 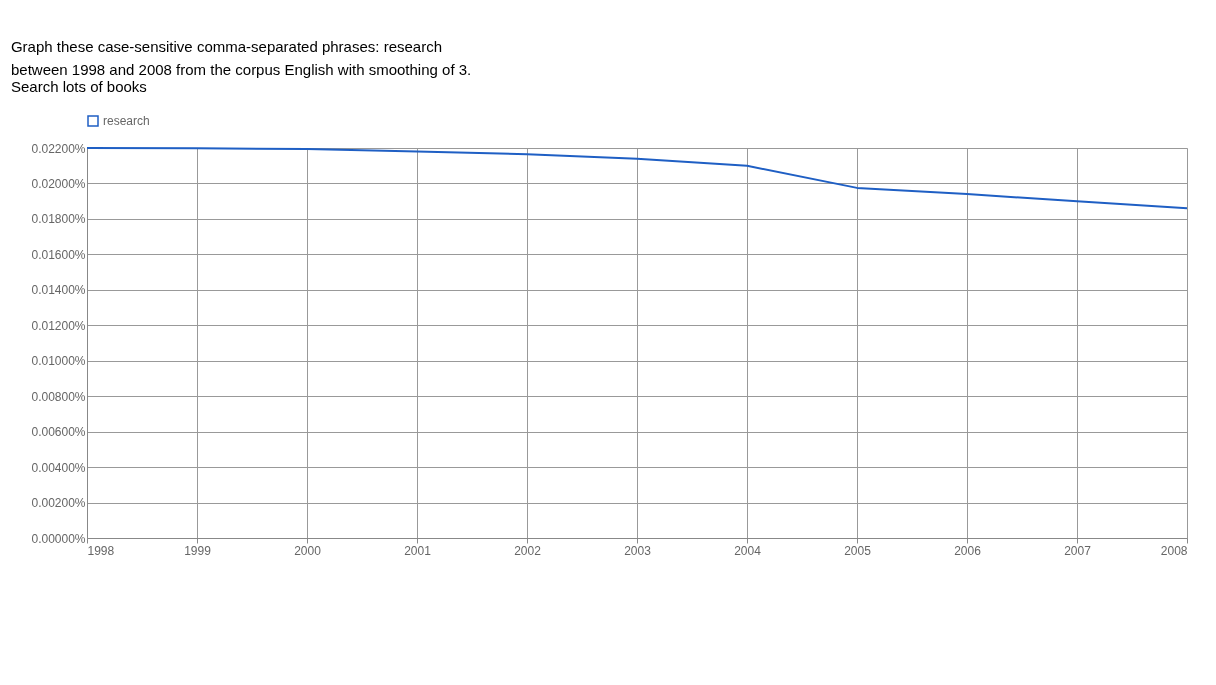 What do you see at coordinates (126, 121) in the screenshot?
I see `legend-label: research` at bounding box center [126, 121].